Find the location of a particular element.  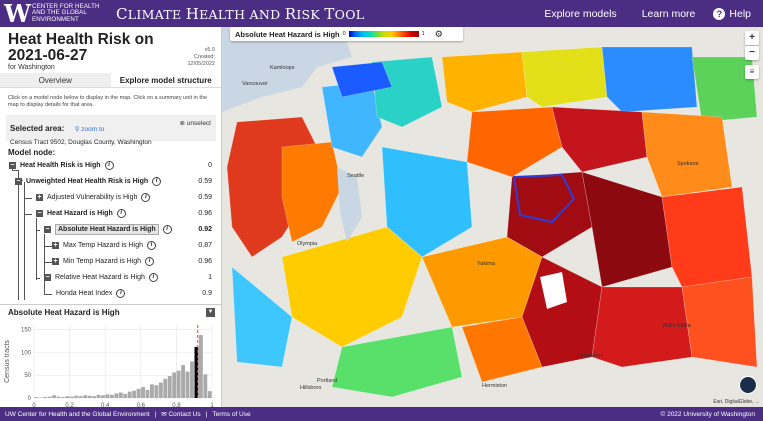

tree-node-label: Min Temp Hazard is High is located at coordinates (102, 261).